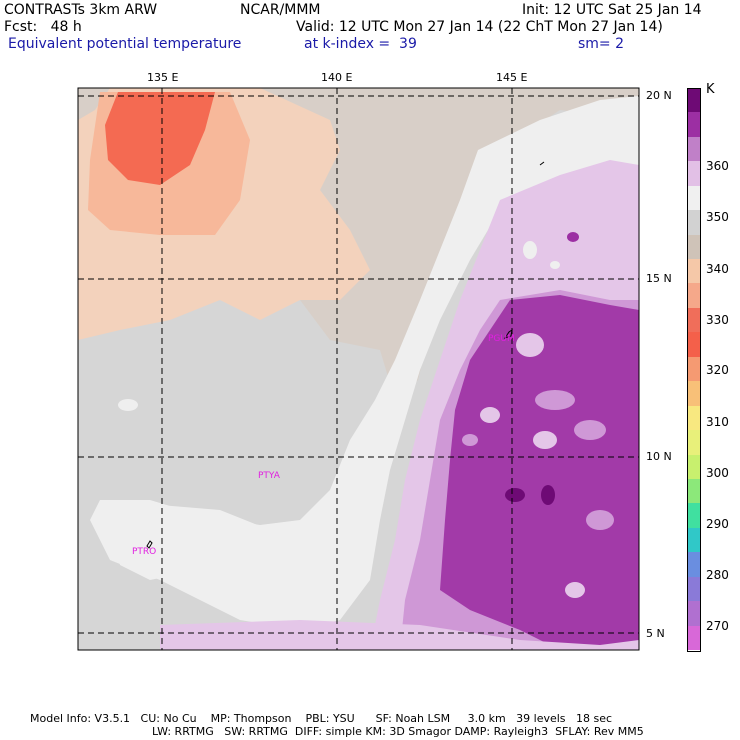 This screenshot has height=740, width=740. I want to click on colorbar-frame, so click(694, 370).